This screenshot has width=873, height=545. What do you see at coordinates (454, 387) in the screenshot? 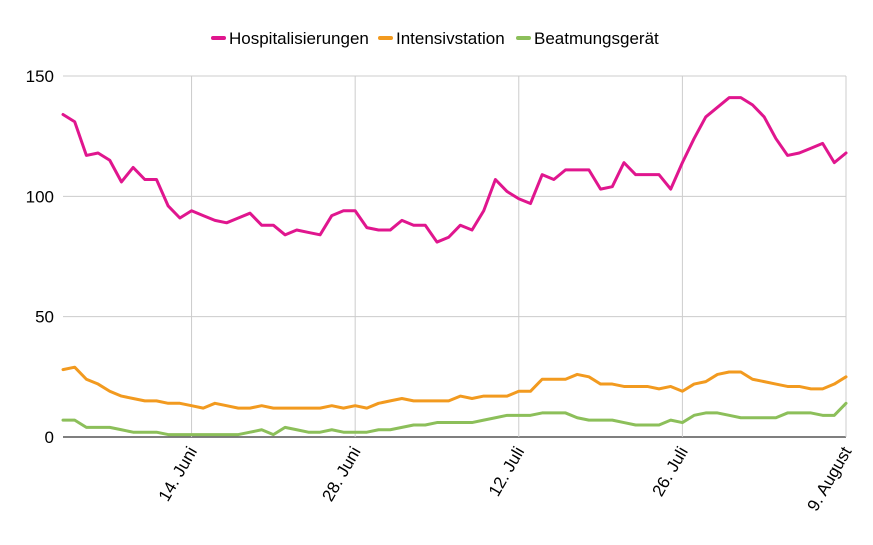
I see `series-line-intensivstation` at bounding box center [454, 387].